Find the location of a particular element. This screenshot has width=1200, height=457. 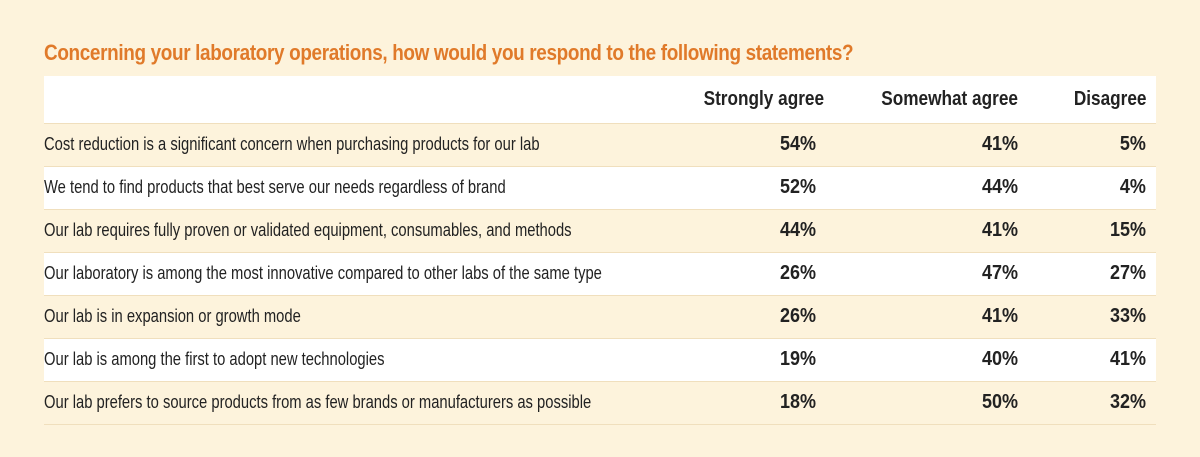

value-cell-somewhat-agree: 50% is located at coordinates (917, 403).